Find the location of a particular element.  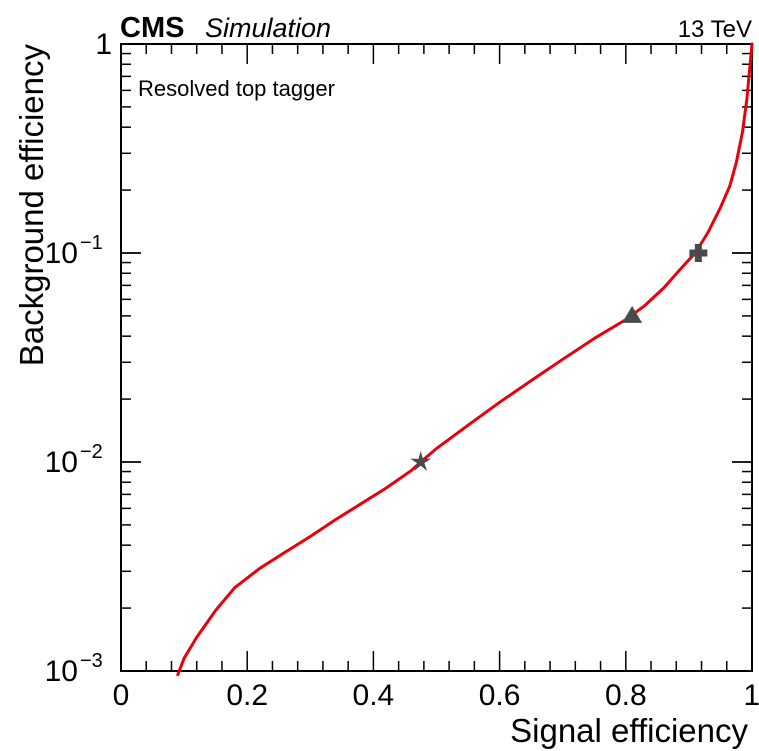

x-tick-label: 0.6 is located at coordinates (500, 695).